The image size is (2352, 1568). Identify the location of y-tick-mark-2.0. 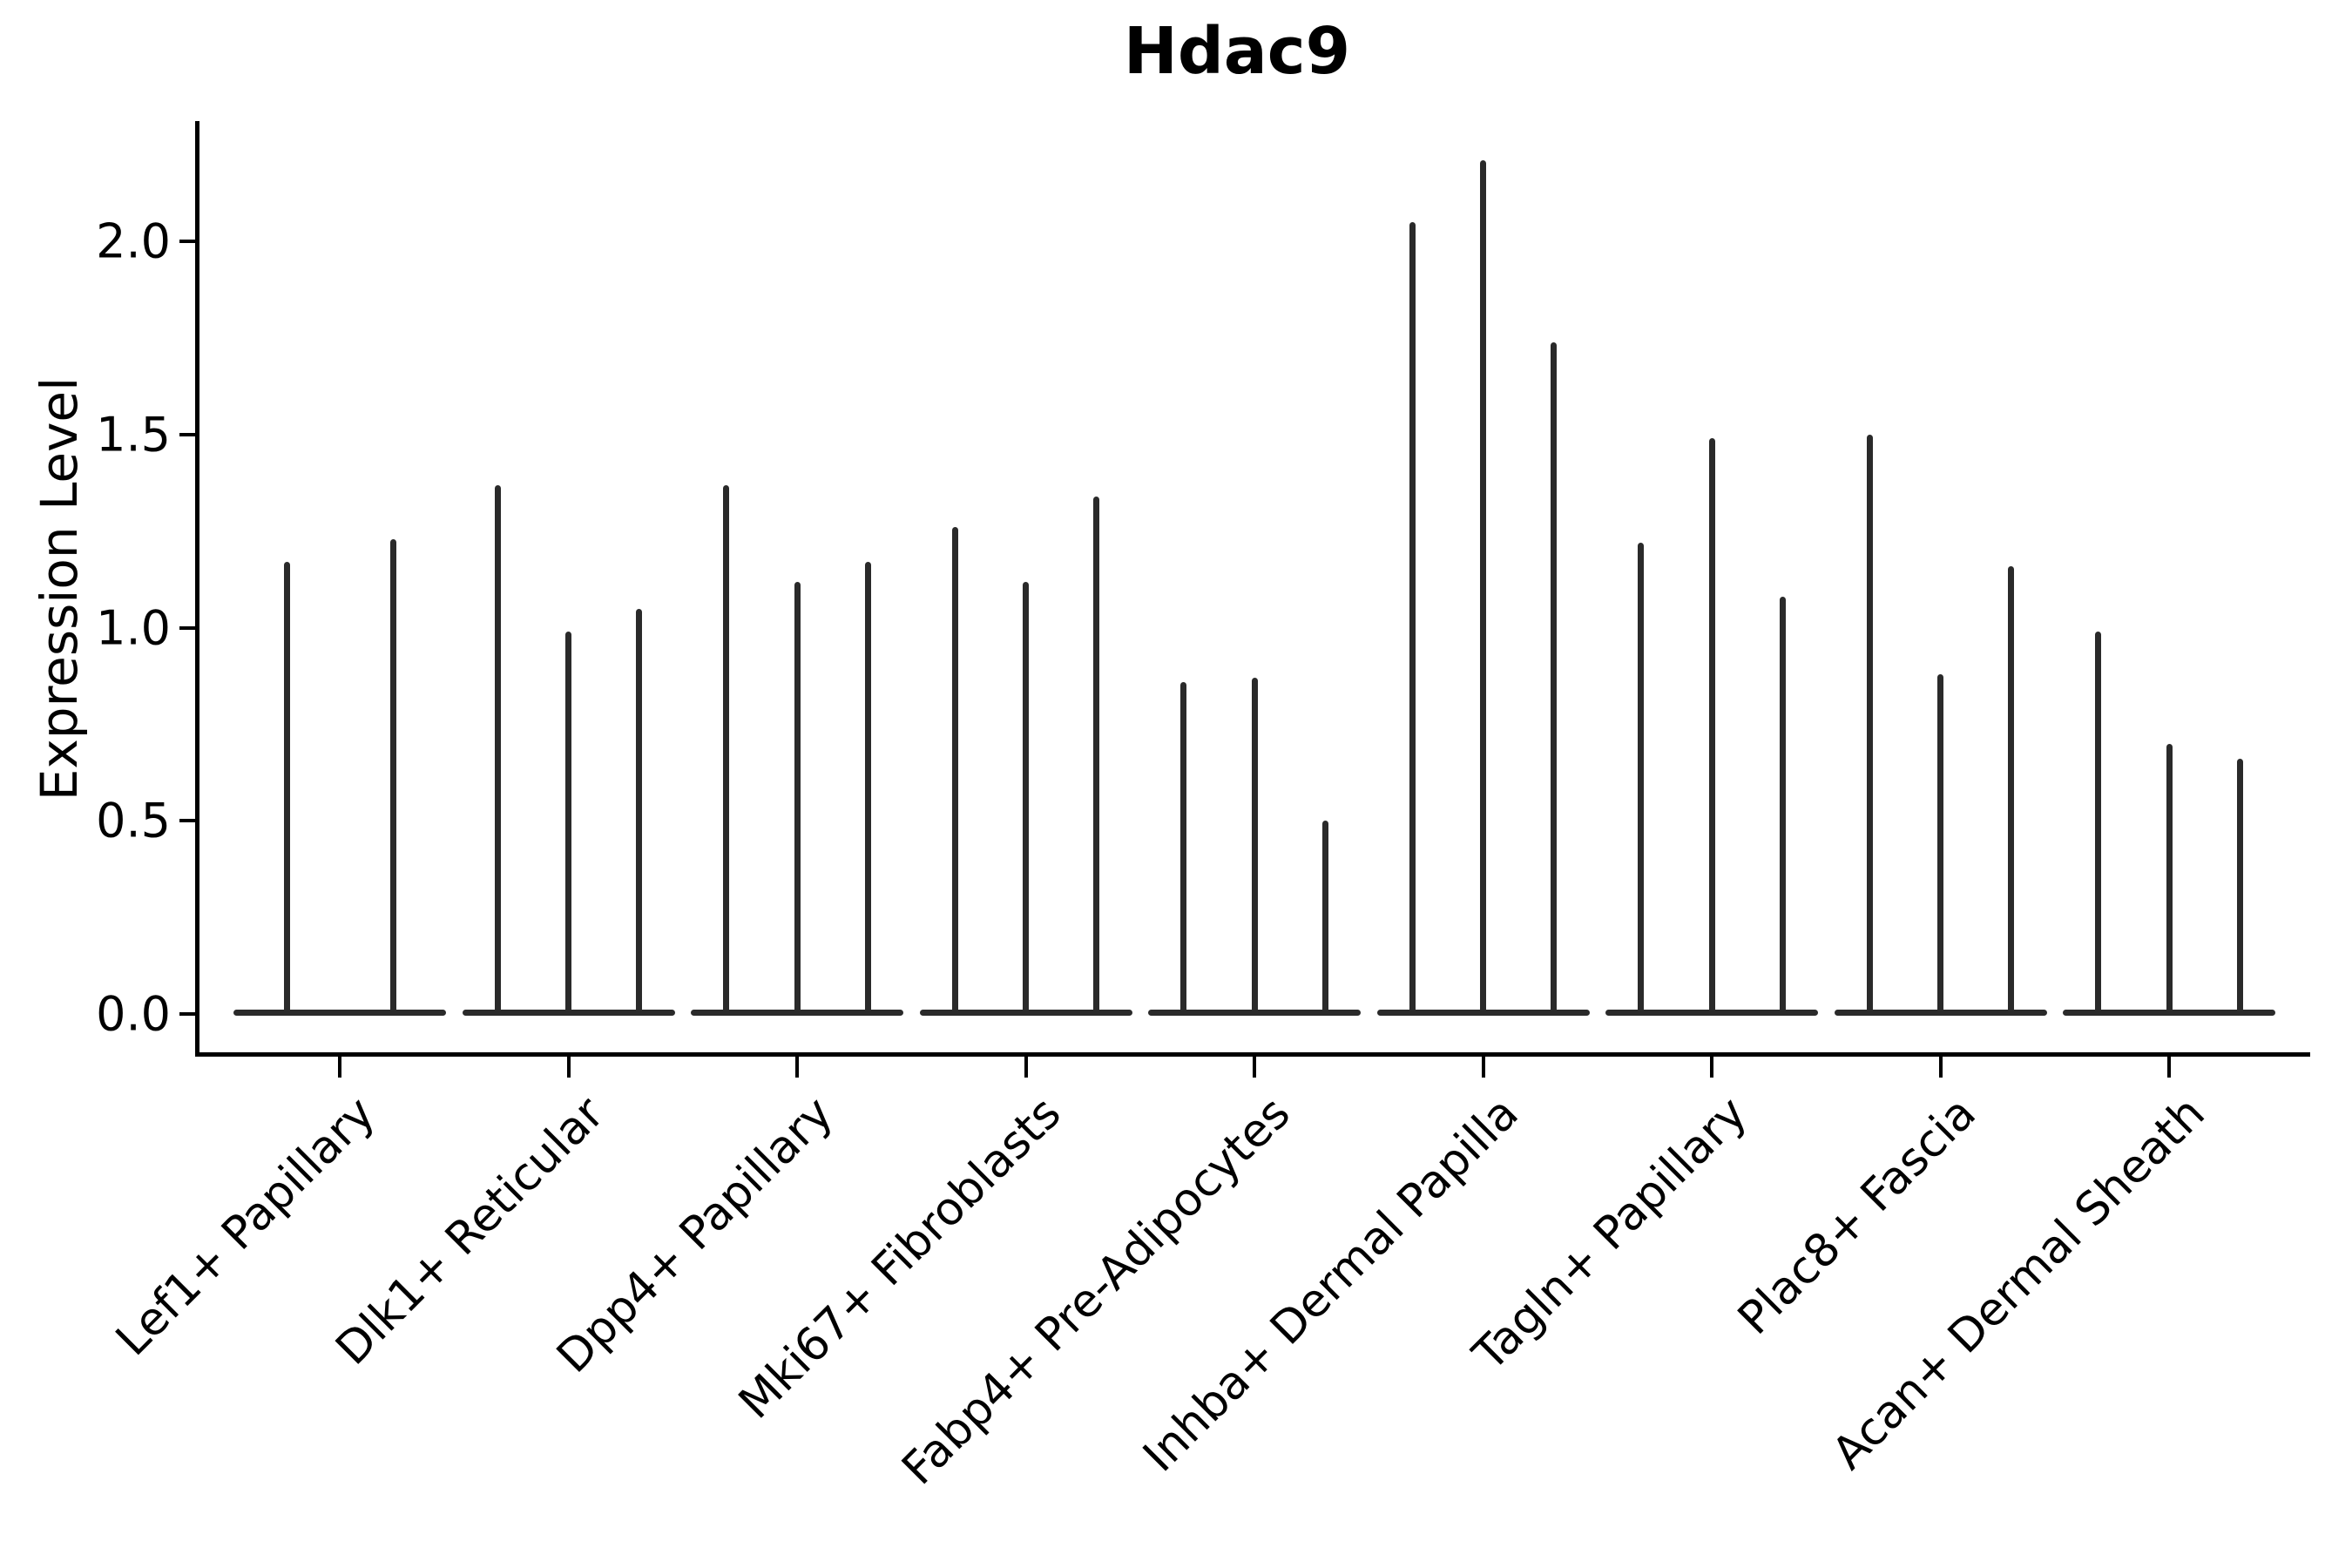
(187, 242).